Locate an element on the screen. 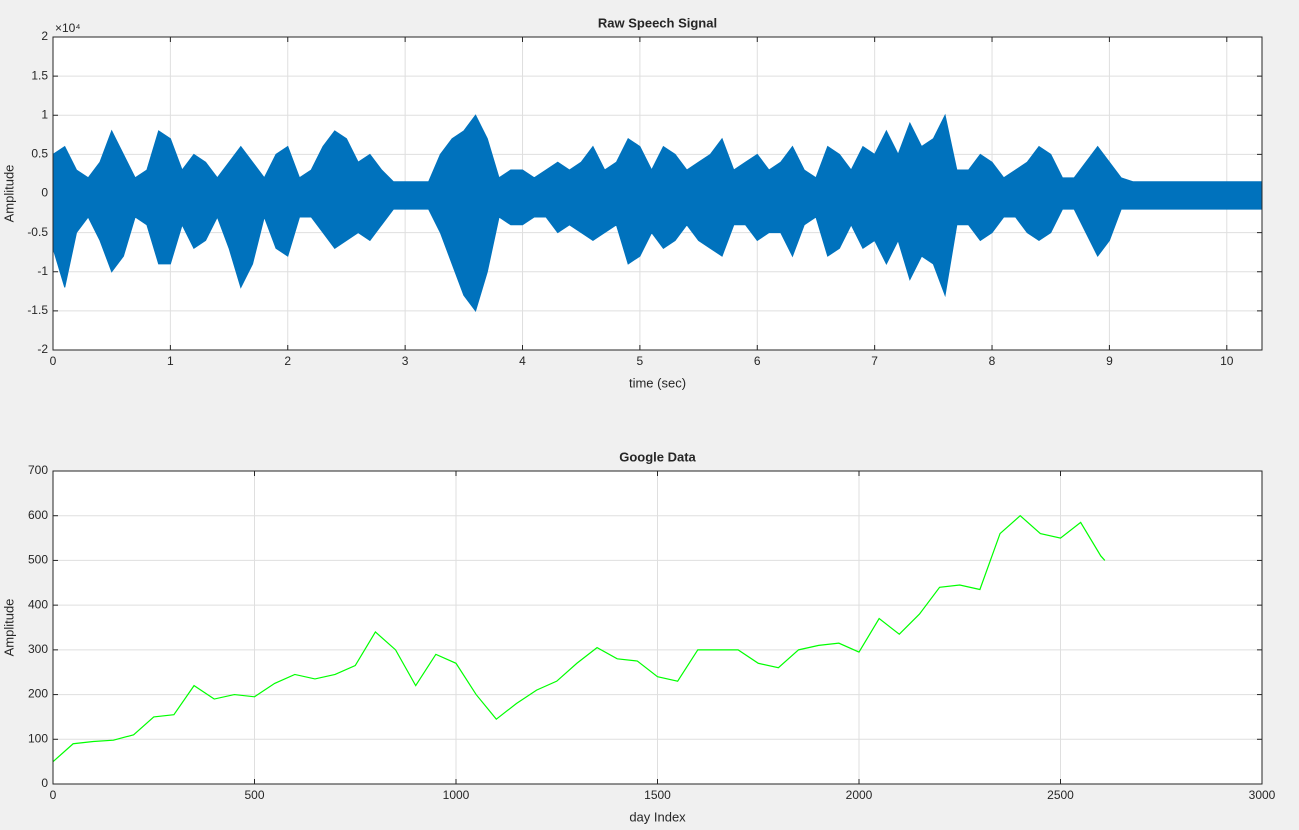  y-tick-label: -2 is located at coordinates (42, 349).